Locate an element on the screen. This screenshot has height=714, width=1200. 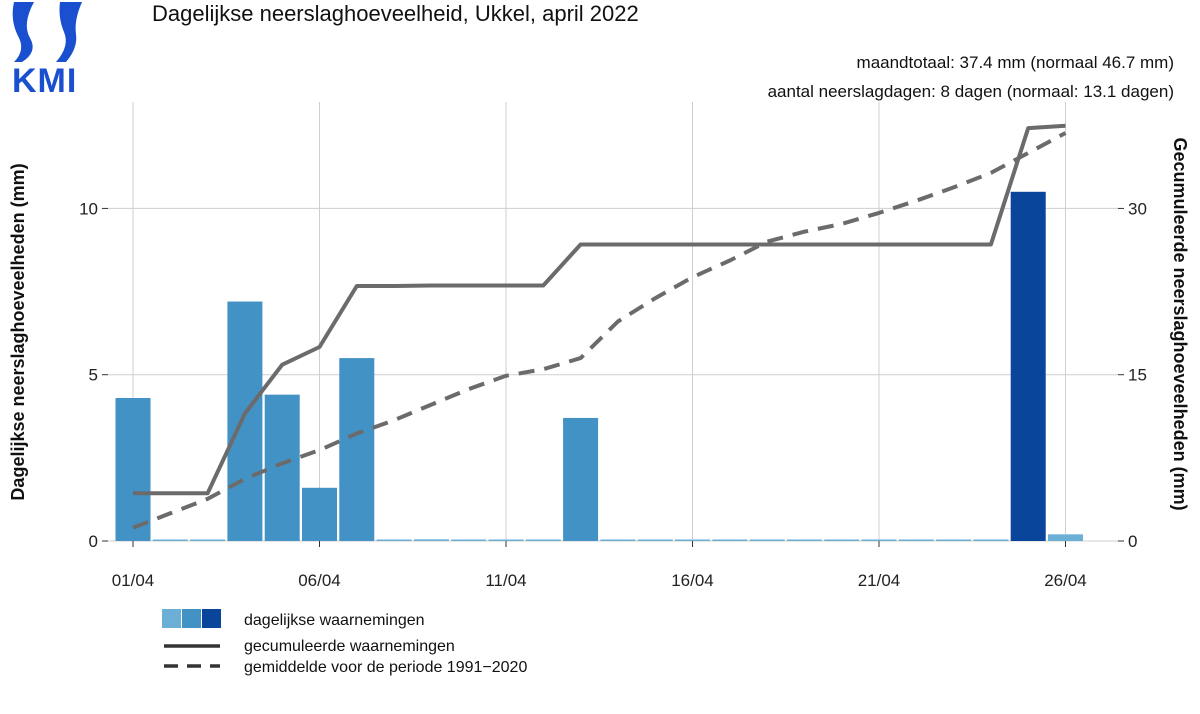
y-tick-label-right: 15 is located at coordinates (1137, 375).